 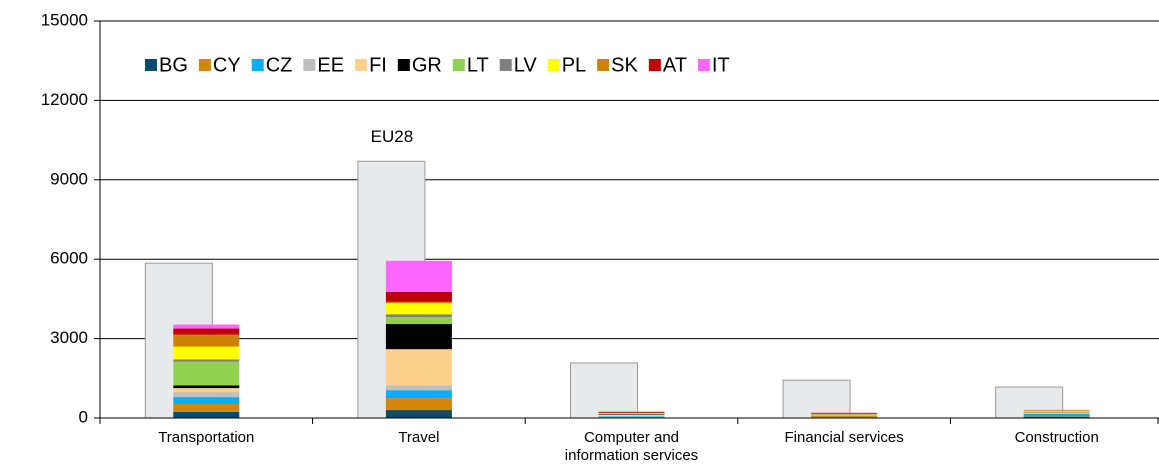 What do you see at coordinates (721, 65) in the screenshot?
I see `legend-label: IT` at bounding box center [721, 65].